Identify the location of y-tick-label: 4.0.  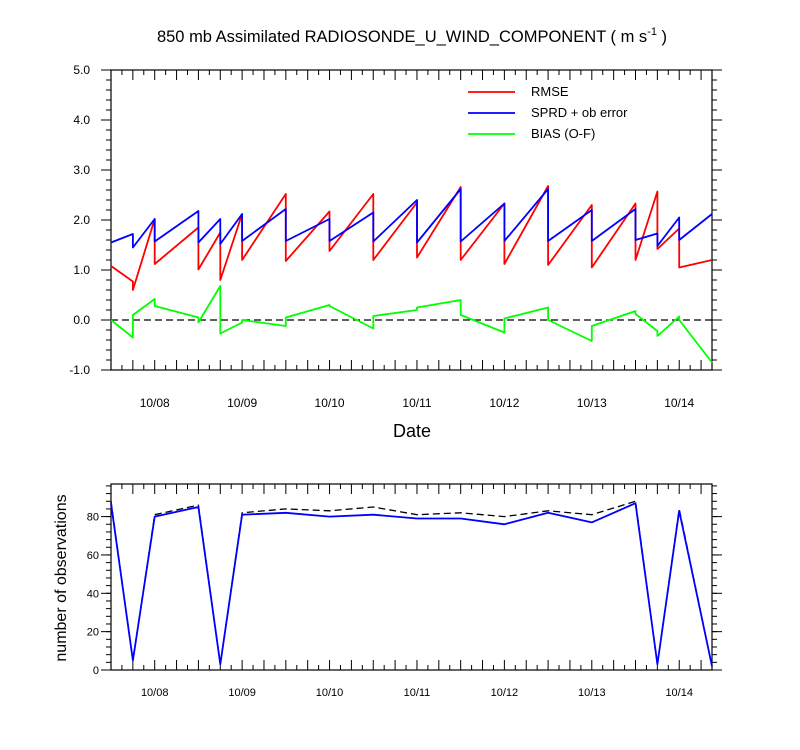
(81, 120).